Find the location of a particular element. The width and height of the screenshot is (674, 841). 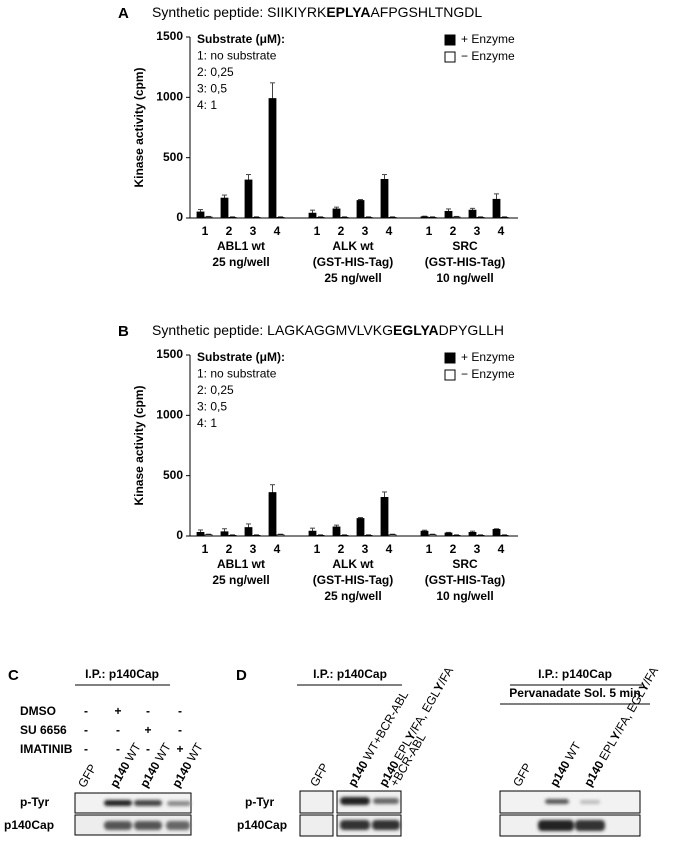

title-part: DPYGLLH is located at coordinates (471, 330).